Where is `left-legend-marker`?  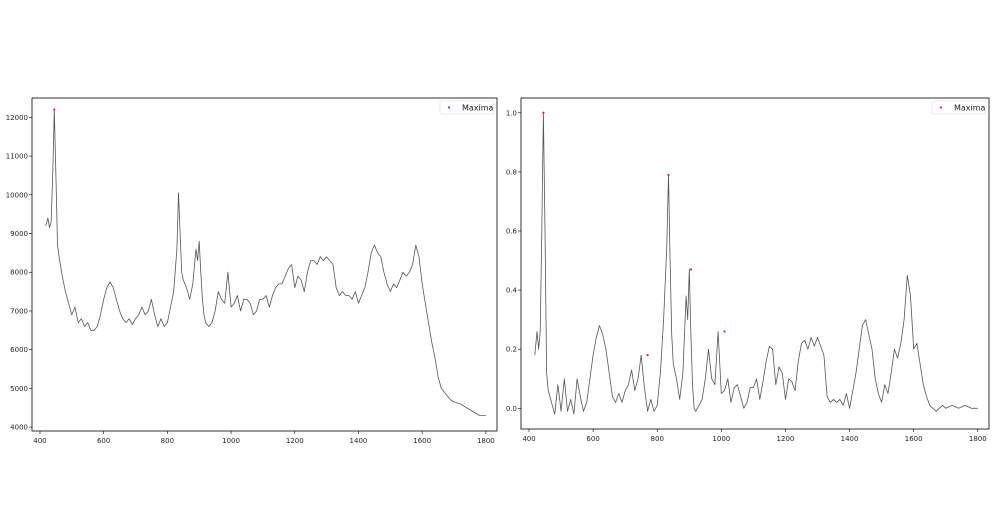
left-legend-marker is located at coordinates (449, 107).